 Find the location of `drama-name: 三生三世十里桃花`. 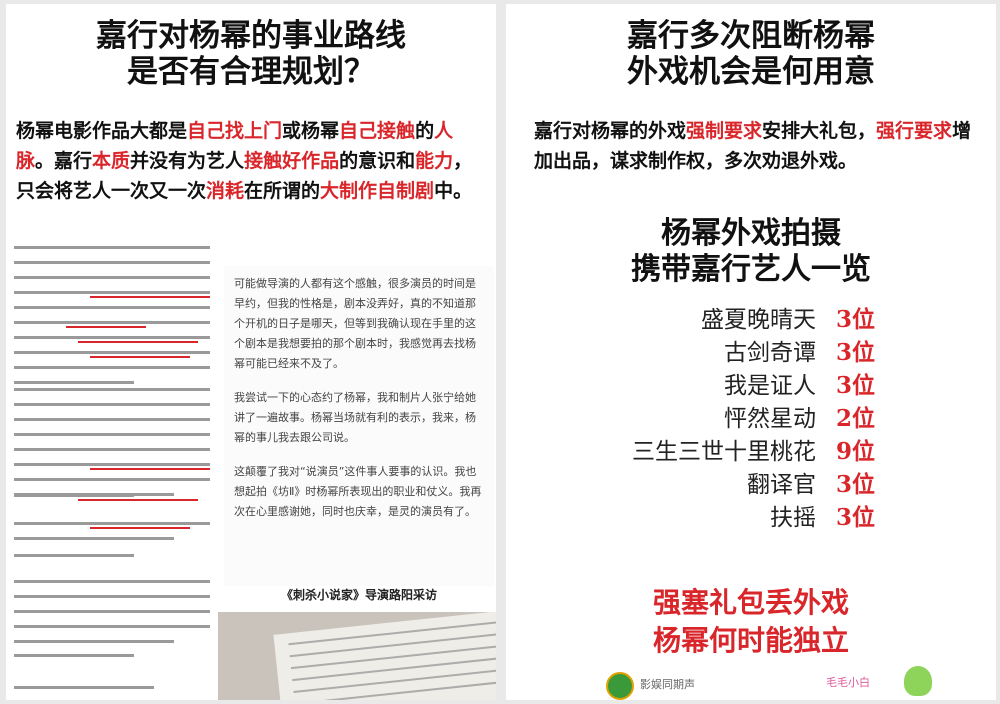

drama-name: 三生三世十里桃花 is located at coordinates (724, 452).